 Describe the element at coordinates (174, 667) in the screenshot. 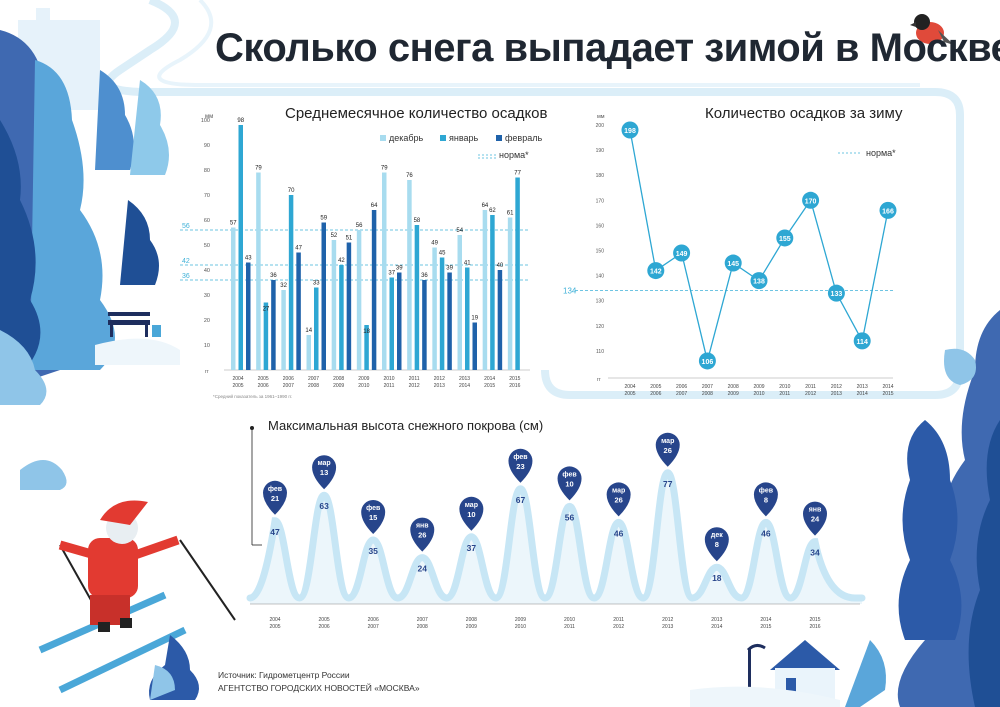

I see `small-trees-bottom` at that location.